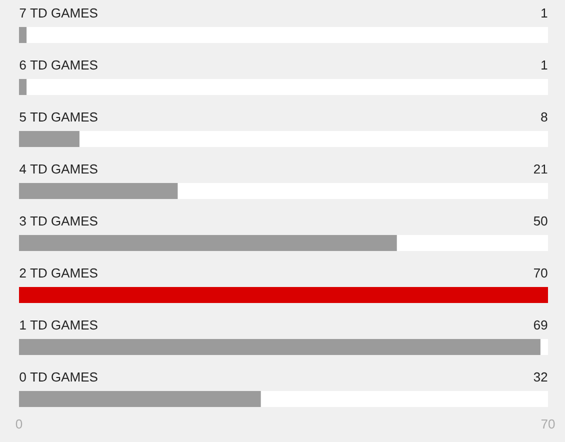 Image resolution: width=565 pixels, height=442 pixels. Describe the element at coordinates (541, 273) in the screenshot. I see `data-label: 70` at that location.